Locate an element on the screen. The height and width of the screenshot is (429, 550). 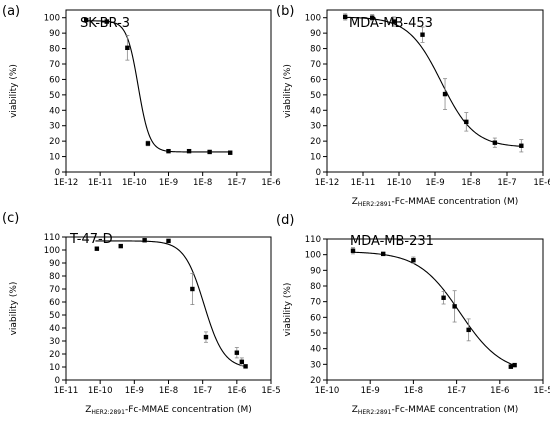
x-axis-label-z: Z is located at coordinates (355, 202).